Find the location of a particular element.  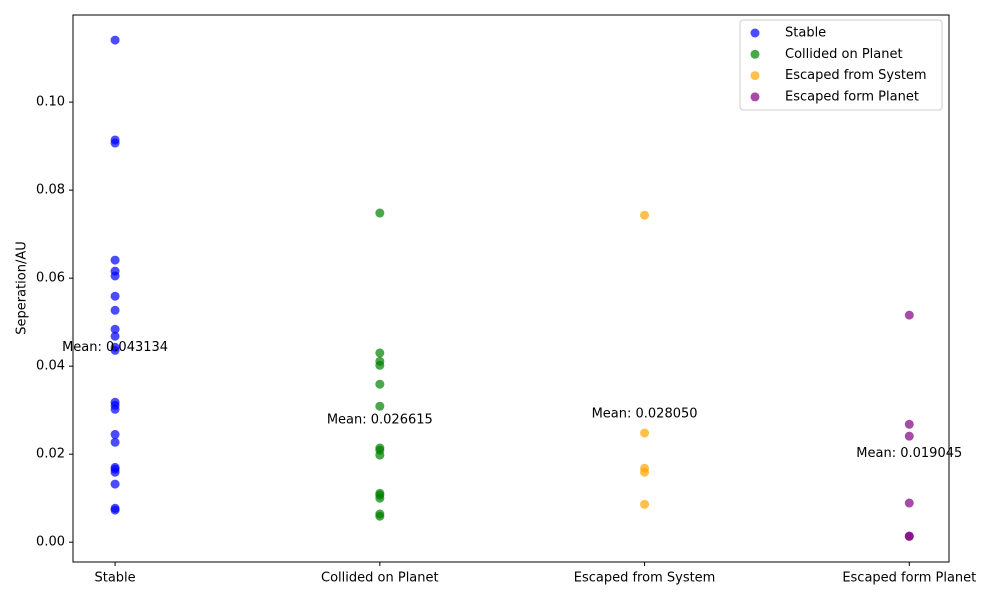

legend-label: Escaped from System is located at coordinates (856, 75).